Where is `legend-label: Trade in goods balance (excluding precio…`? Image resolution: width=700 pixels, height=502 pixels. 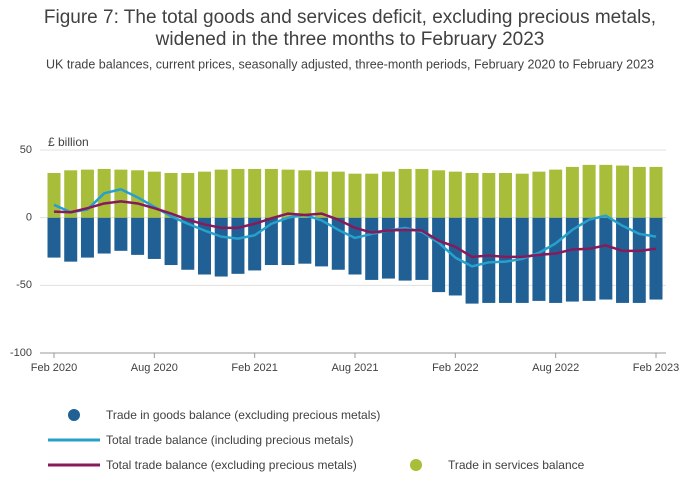 legend-label: Trade in goods balance (excluding precio… is located at coordinates (243, 415).